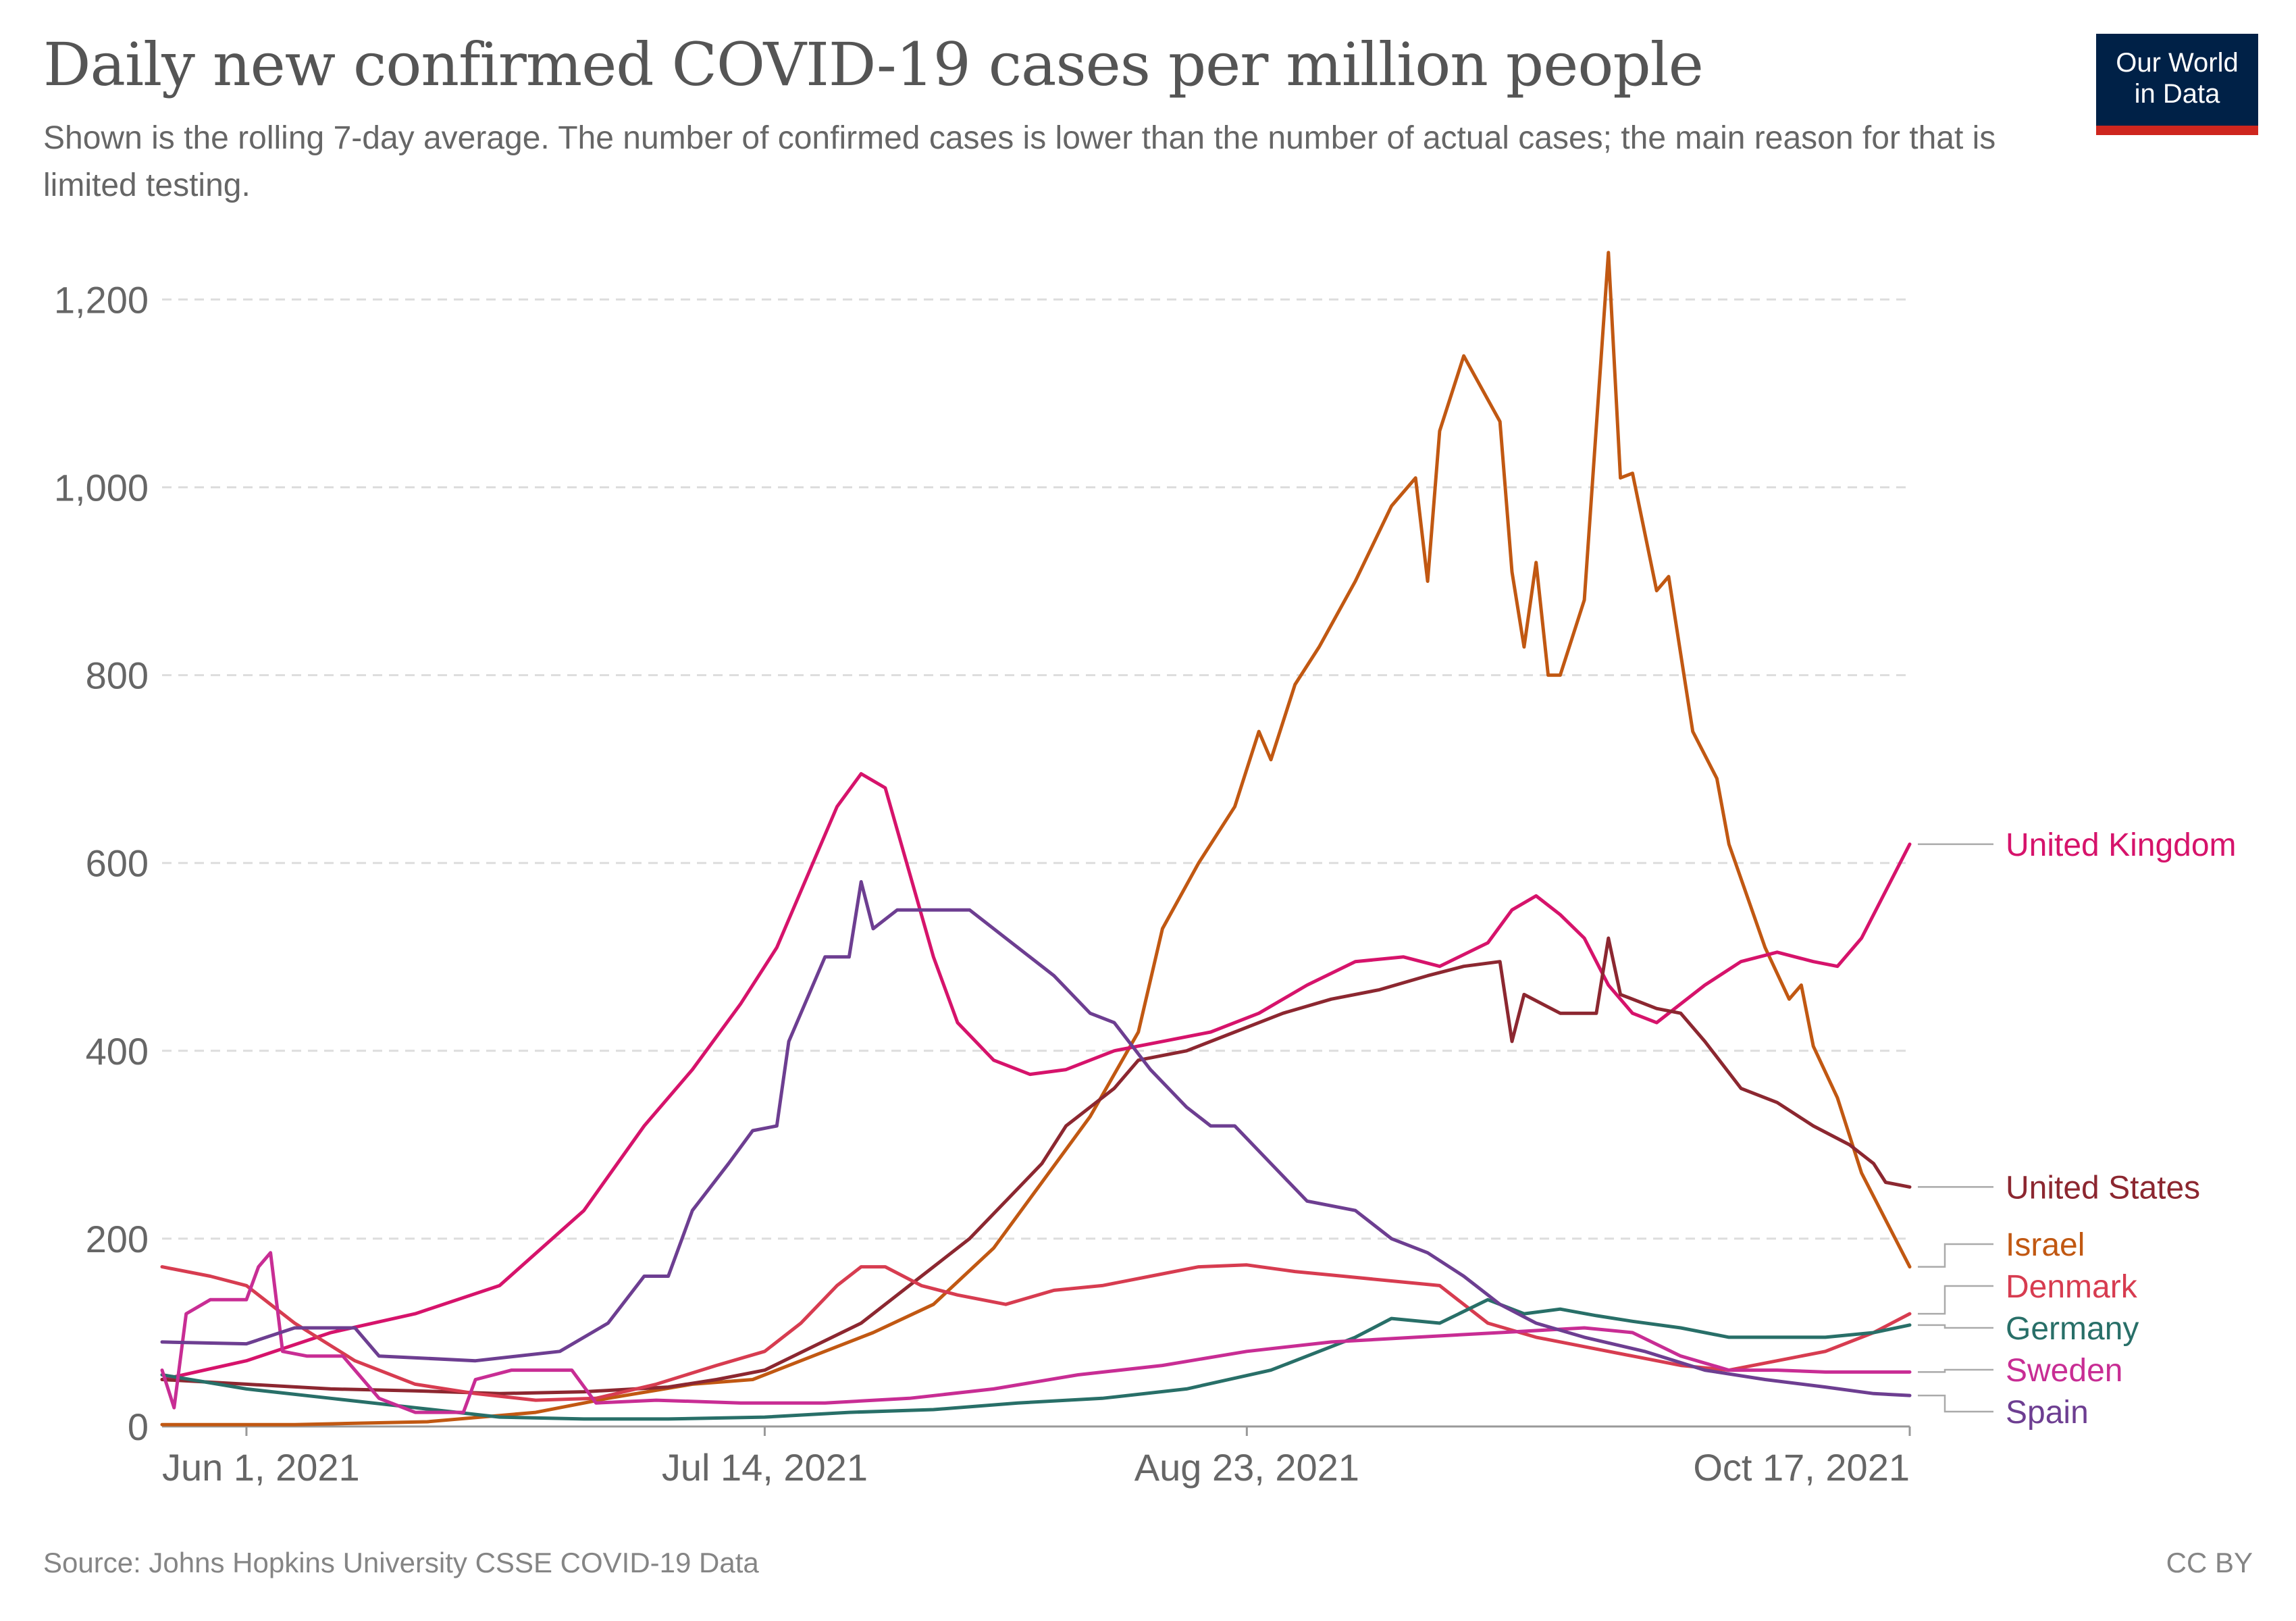 Image resolution: width=2296 pixels, height=1621 pixels. I want to click on y-tick-label: 200, so click(117, 1239).